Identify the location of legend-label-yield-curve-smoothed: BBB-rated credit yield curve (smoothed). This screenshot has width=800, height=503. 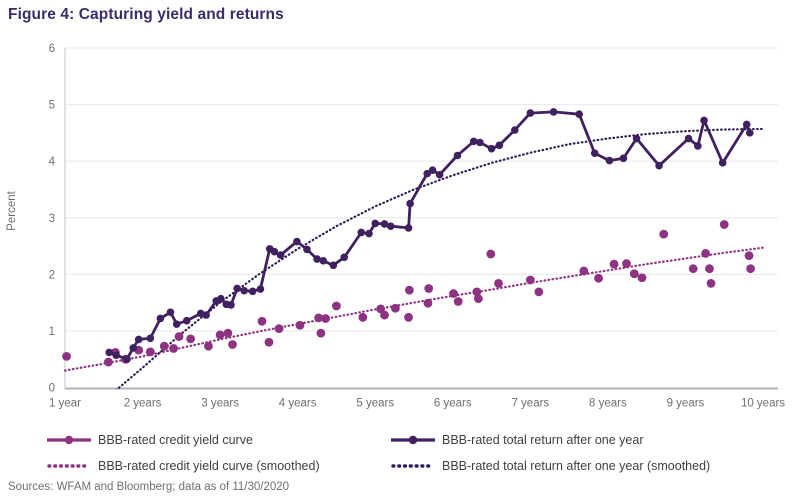
(209, 466).